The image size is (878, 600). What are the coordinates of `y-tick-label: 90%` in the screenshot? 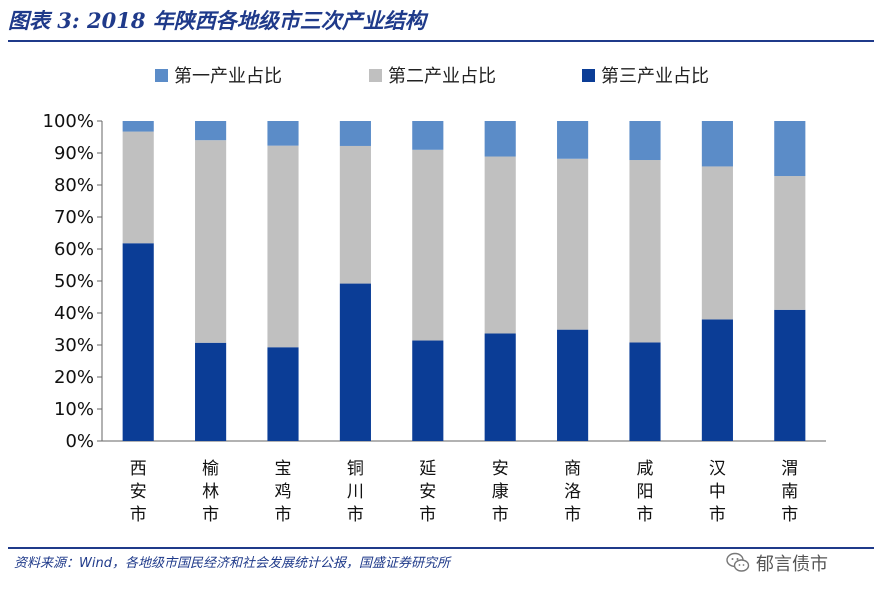 It's located at (74, 153).